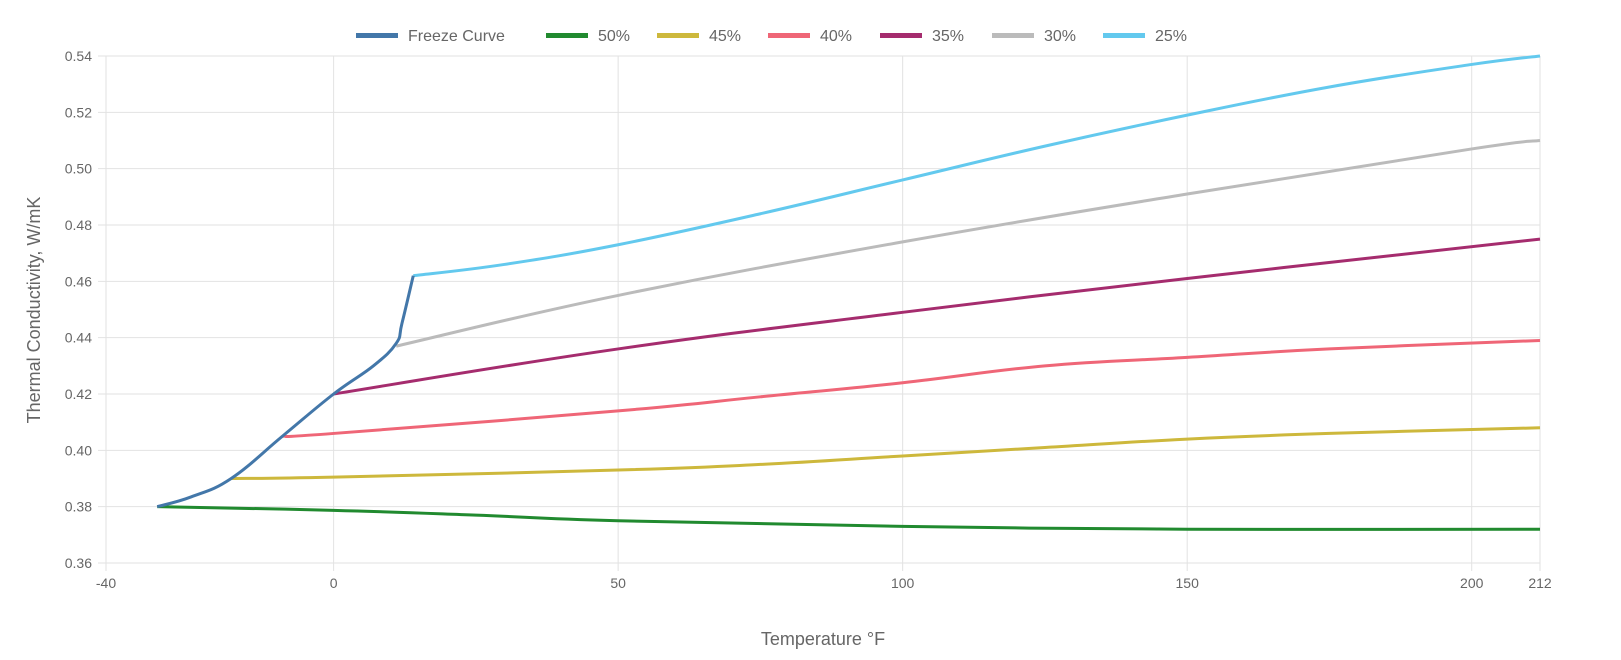  I want to click on legend-label: 30%, so click(1060, 36).